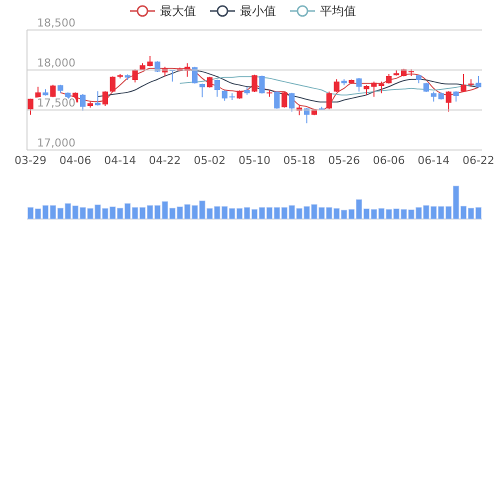 The width and height of the screenshot is (500, 500). Describe the element at coordinates (120, 160) in the screenshot. I see `x-tick-label: 04-14` at that location.